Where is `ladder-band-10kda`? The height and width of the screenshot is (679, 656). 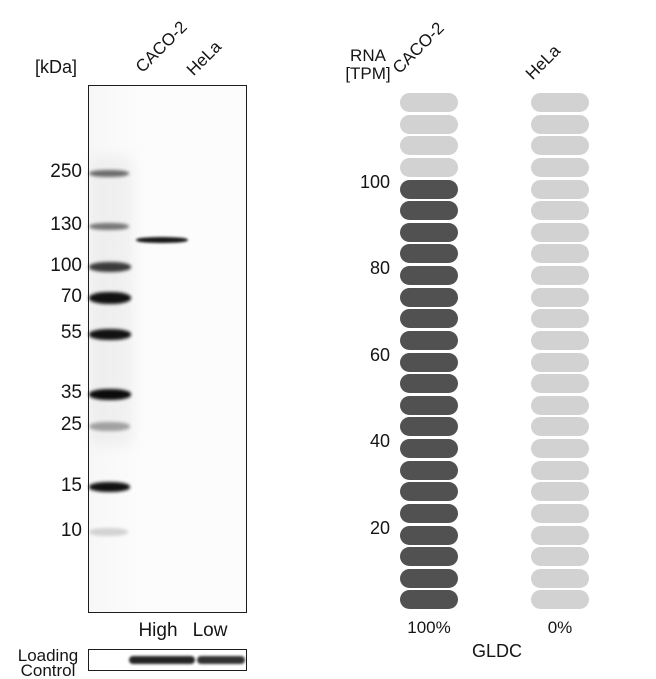
ladder-band-10kda is located at coordinates (108, 532).